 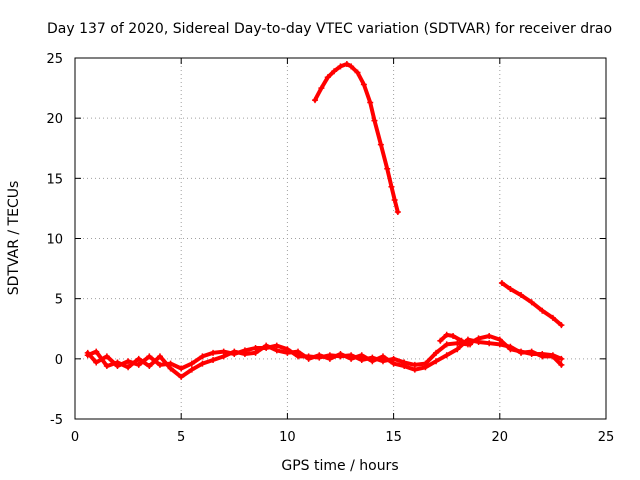 I want to click on y-tick-label: -5, so click(x=56, y=420).